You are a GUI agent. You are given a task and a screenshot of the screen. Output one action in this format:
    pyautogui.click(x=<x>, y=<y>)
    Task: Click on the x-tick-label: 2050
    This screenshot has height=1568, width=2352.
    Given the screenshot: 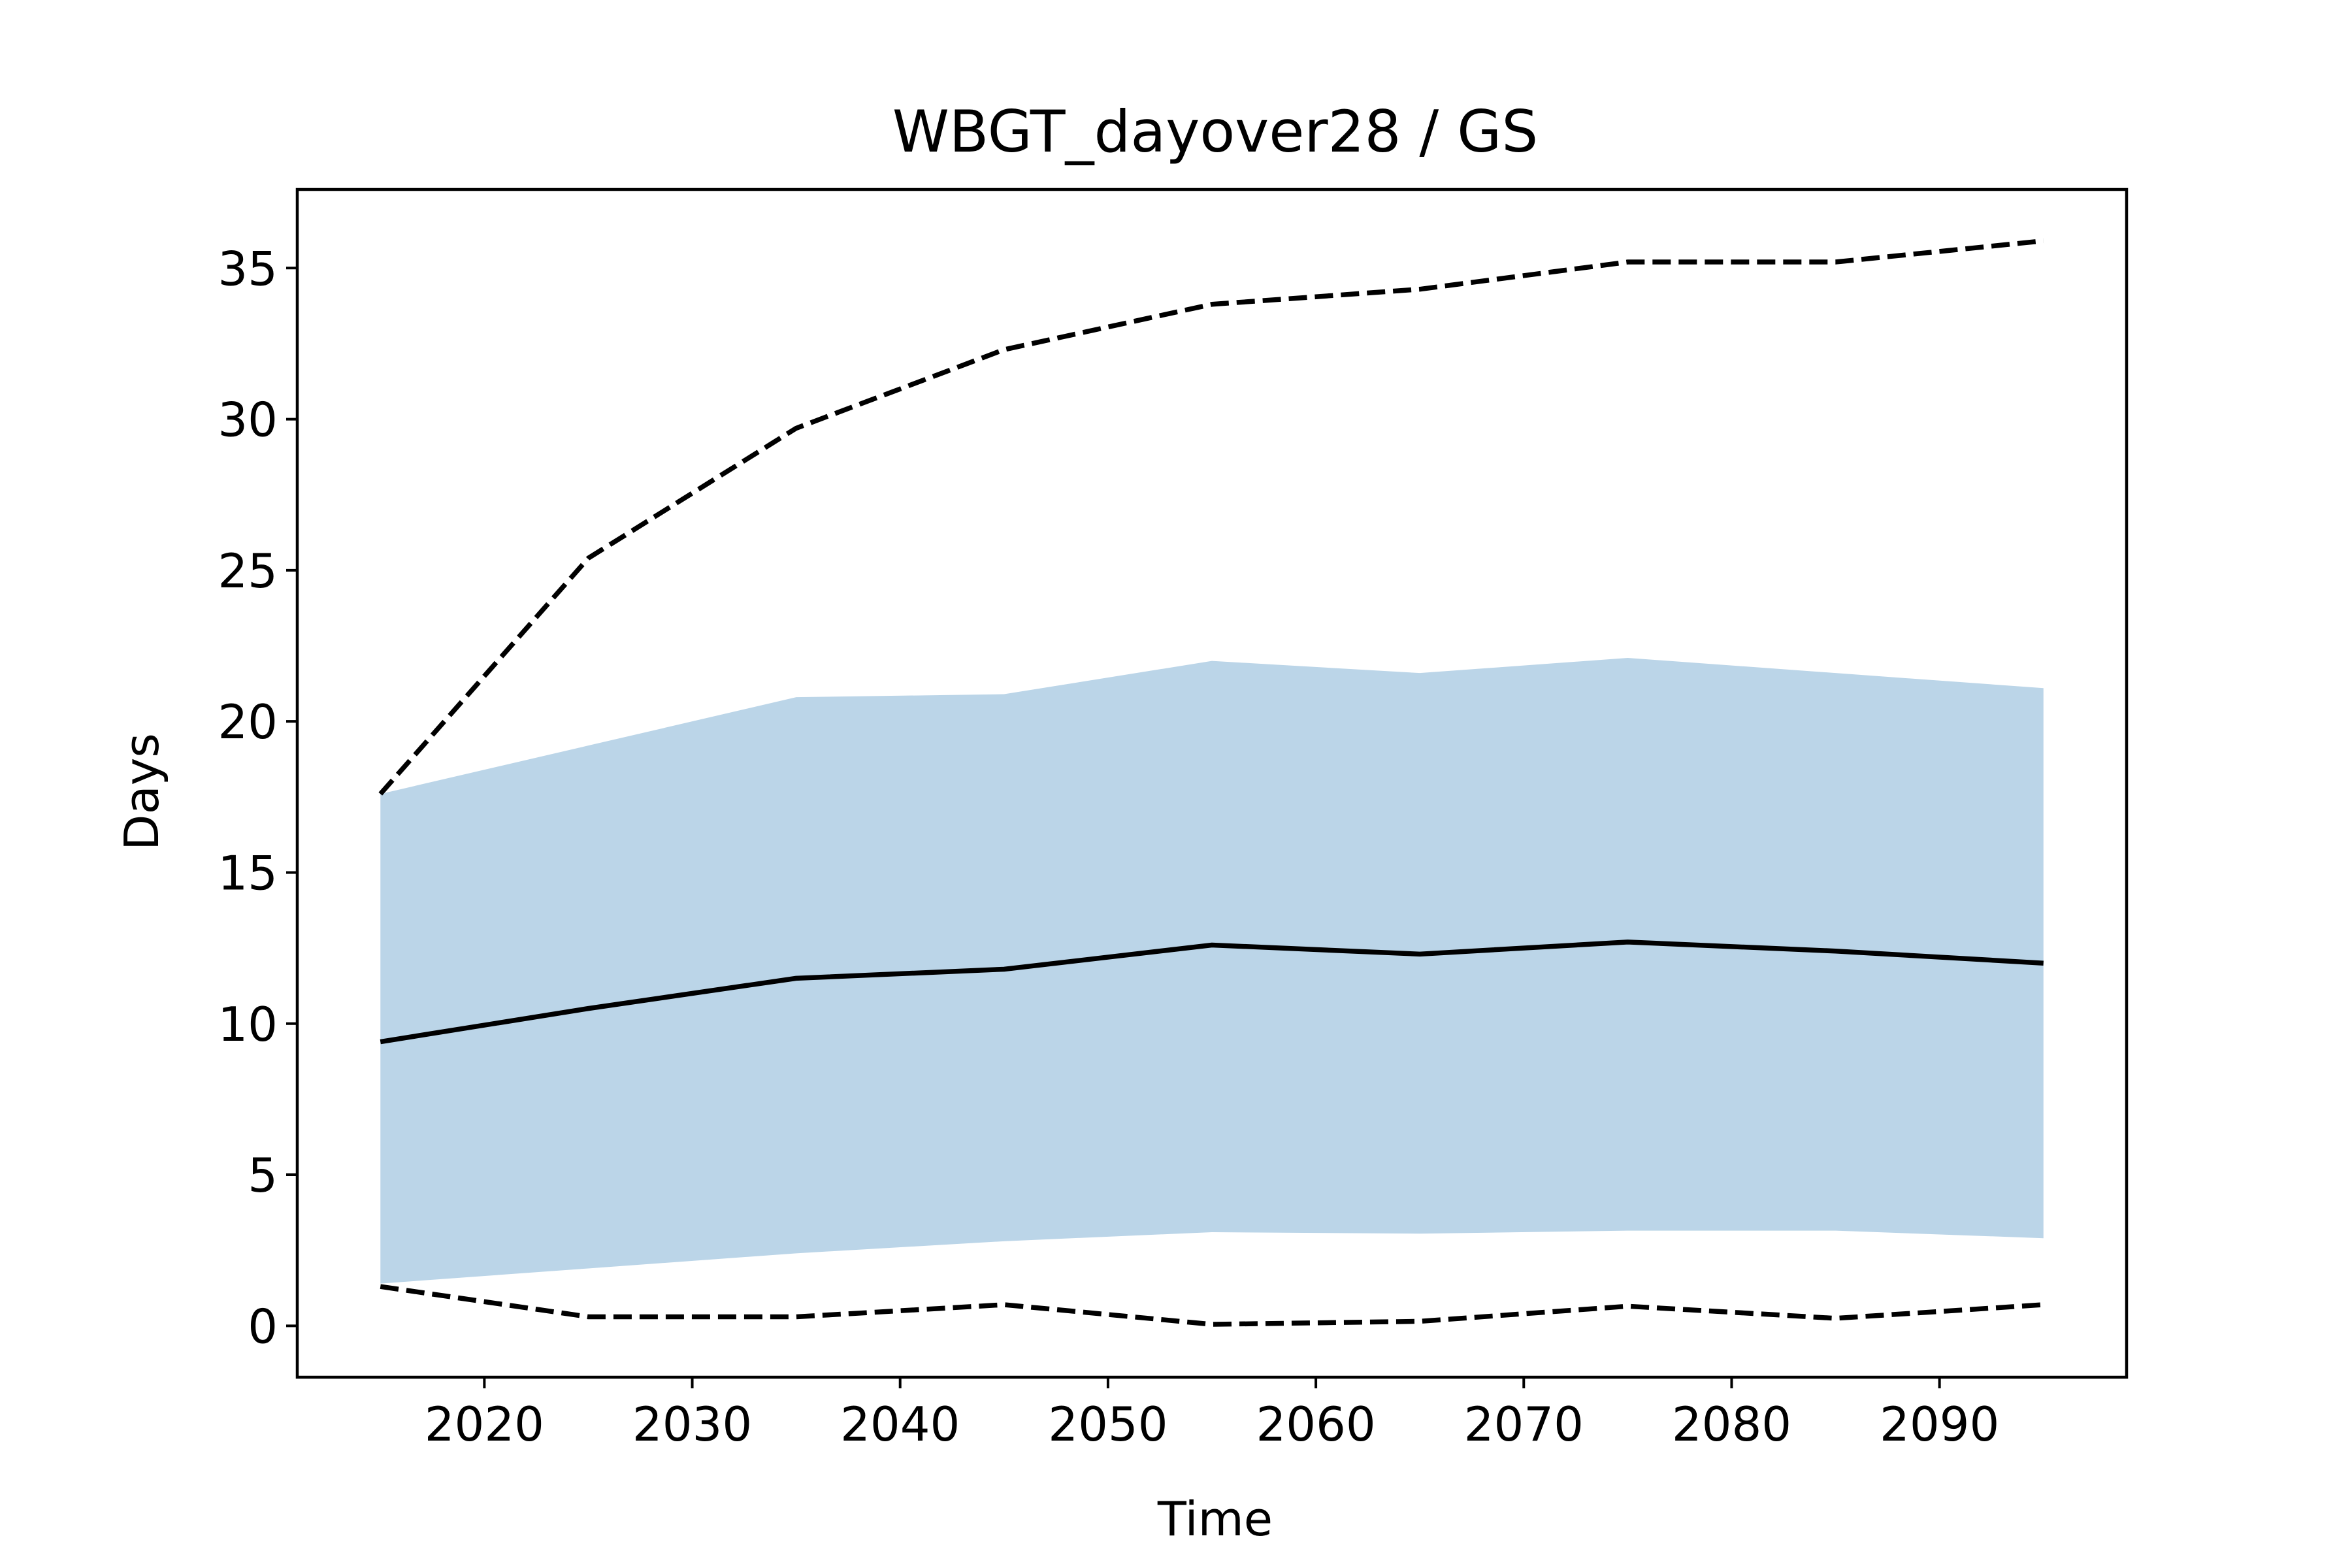 What is the action you would take?
    pyautogui.click(x=1108, y=1424)
    